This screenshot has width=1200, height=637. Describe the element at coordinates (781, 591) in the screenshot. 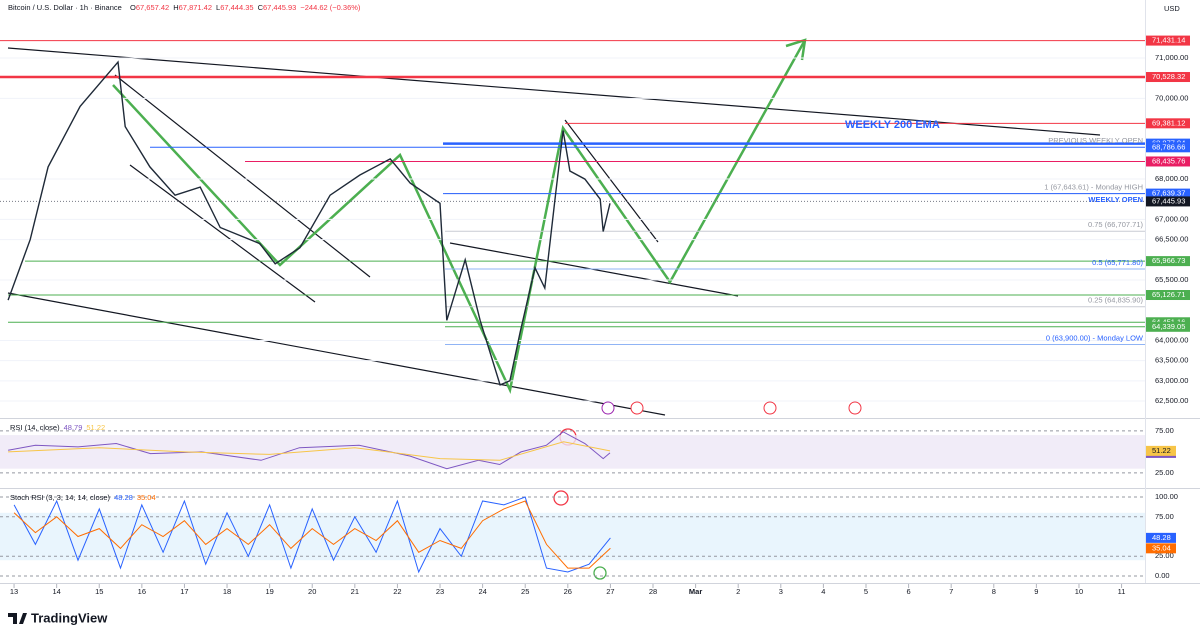

I see `x-tick-label: 3` at that location.